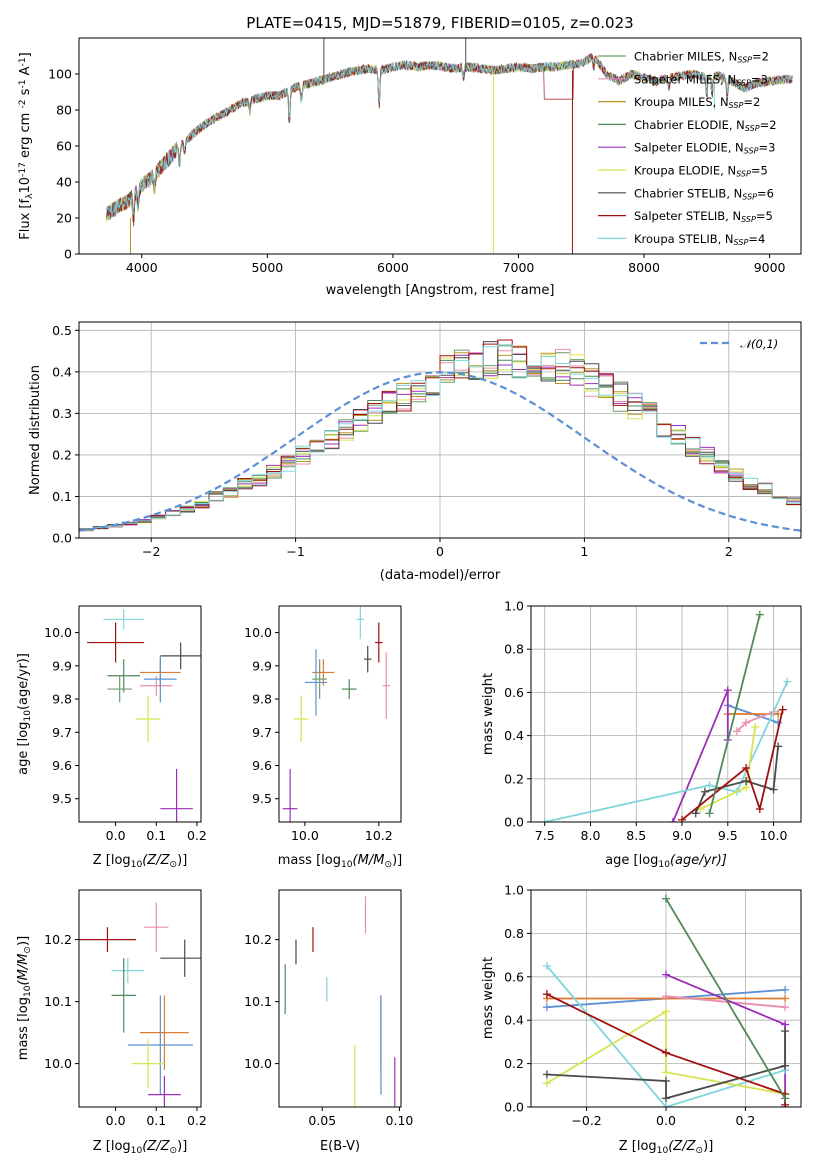 Image resolution: width=819 pixels, height=1170 pixels. What do you see at coordinates (519, 267) in the screenshot?
I see `x-tick-label: 7000` at bounding box center [519, 267].